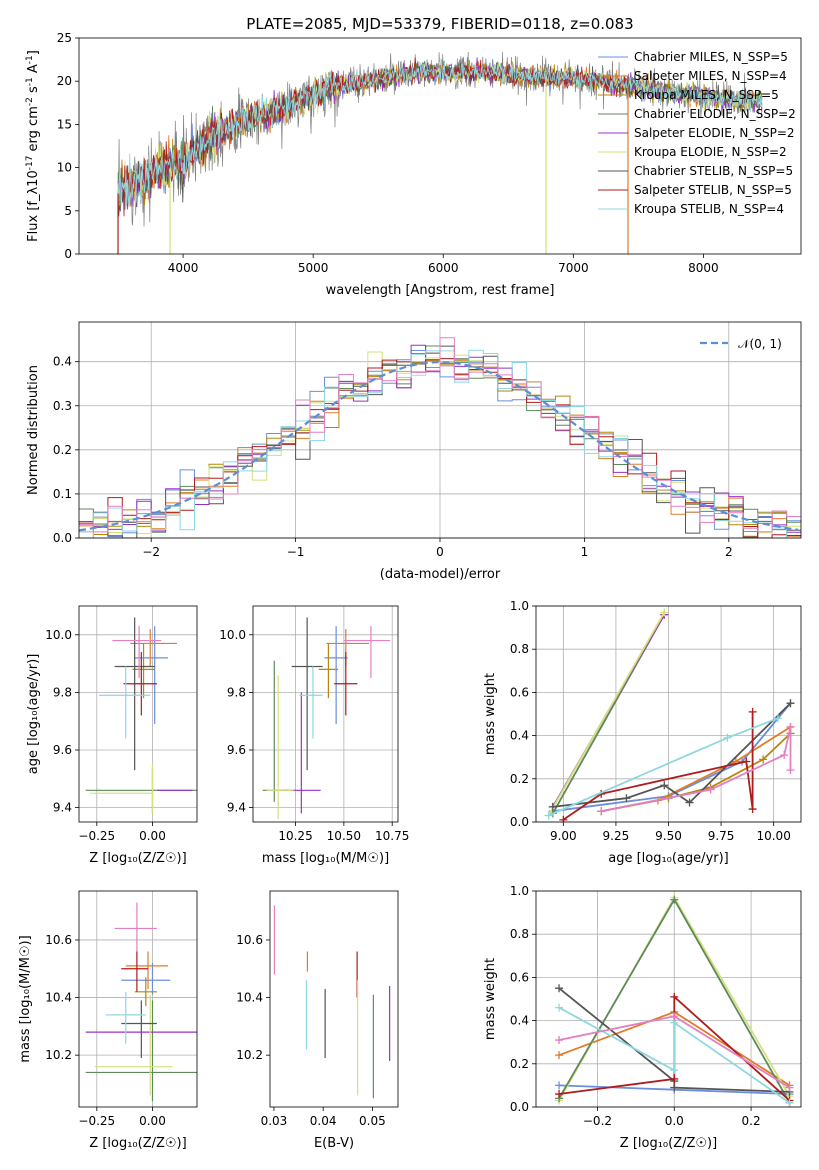 The height and width of the screenshot is (1170, 819). I want to click on x-tick-label: 8000, so click(703, 268).